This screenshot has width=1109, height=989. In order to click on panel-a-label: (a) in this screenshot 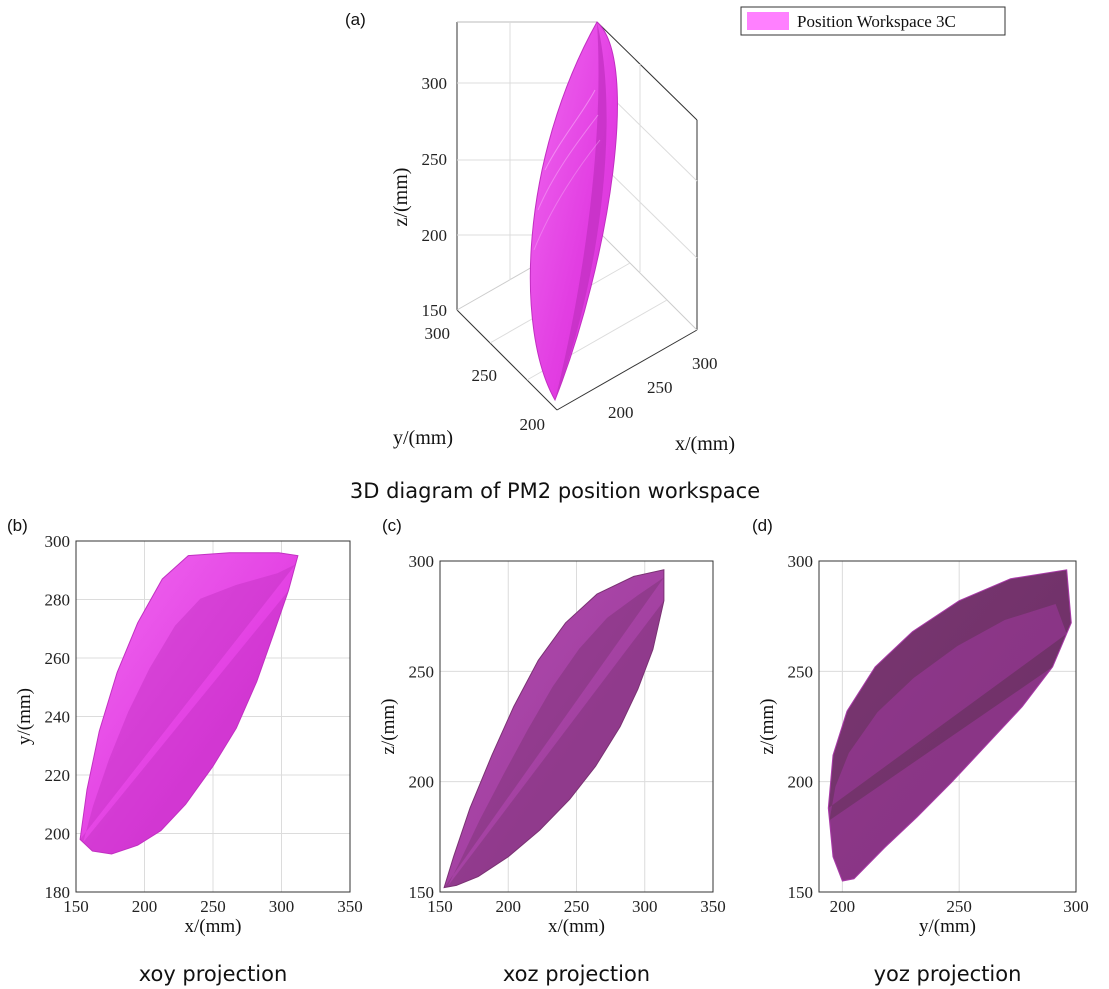, I will do `click(355, 19)`.